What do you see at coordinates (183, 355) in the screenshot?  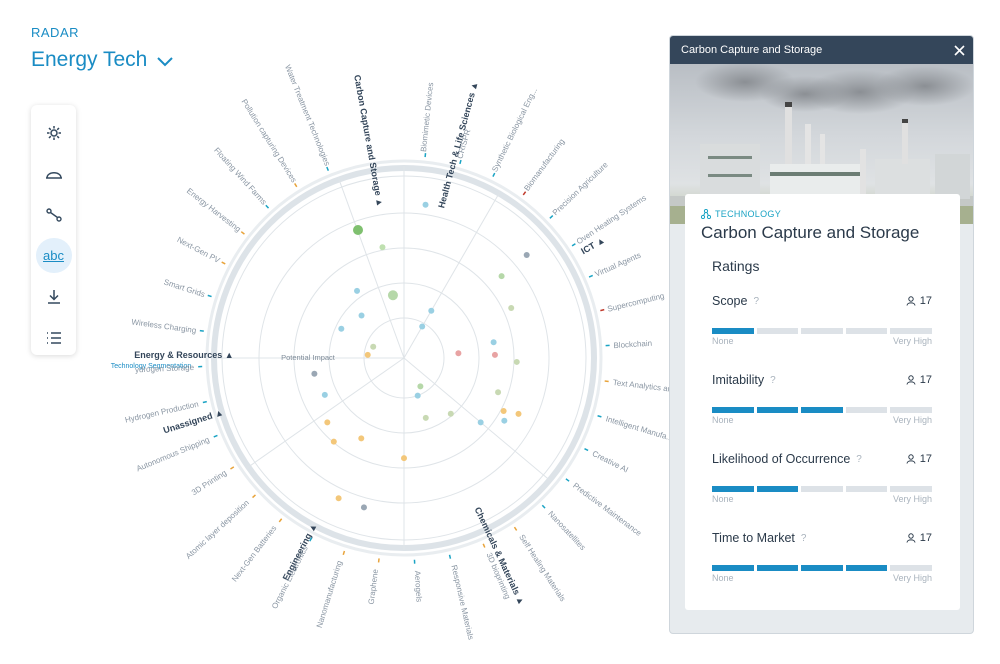 I see `segment-label: Energy & Resources ▲` at bounding box center [183, 355].